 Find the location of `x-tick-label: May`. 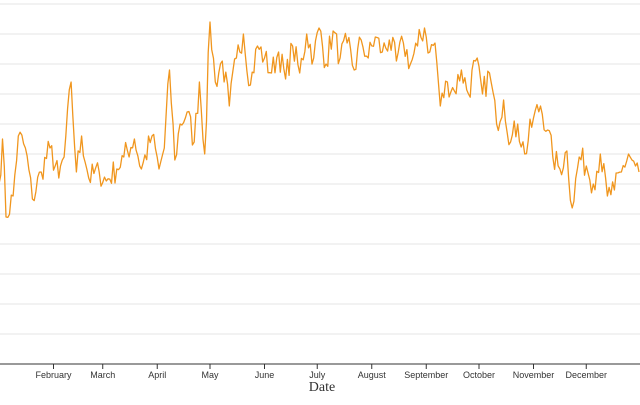

x-tick-label: May is located at coordinates (210, 375).